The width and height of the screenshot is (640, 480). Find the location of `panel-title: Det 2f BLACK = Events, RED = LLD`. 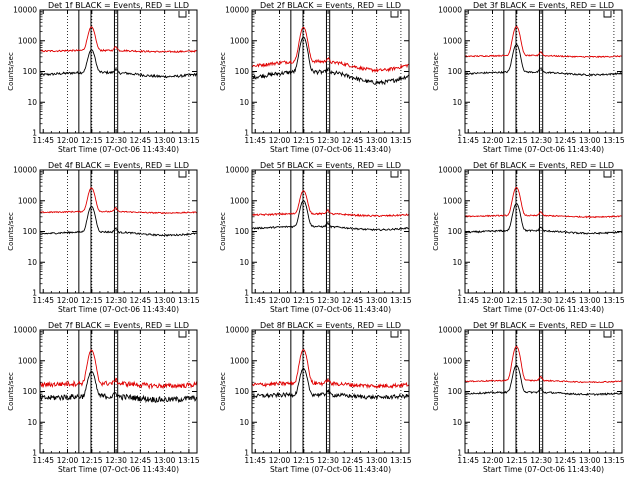

panel-title: Det 2f BLACK = Events, RED = LLD is located at coordinates (330, 5).